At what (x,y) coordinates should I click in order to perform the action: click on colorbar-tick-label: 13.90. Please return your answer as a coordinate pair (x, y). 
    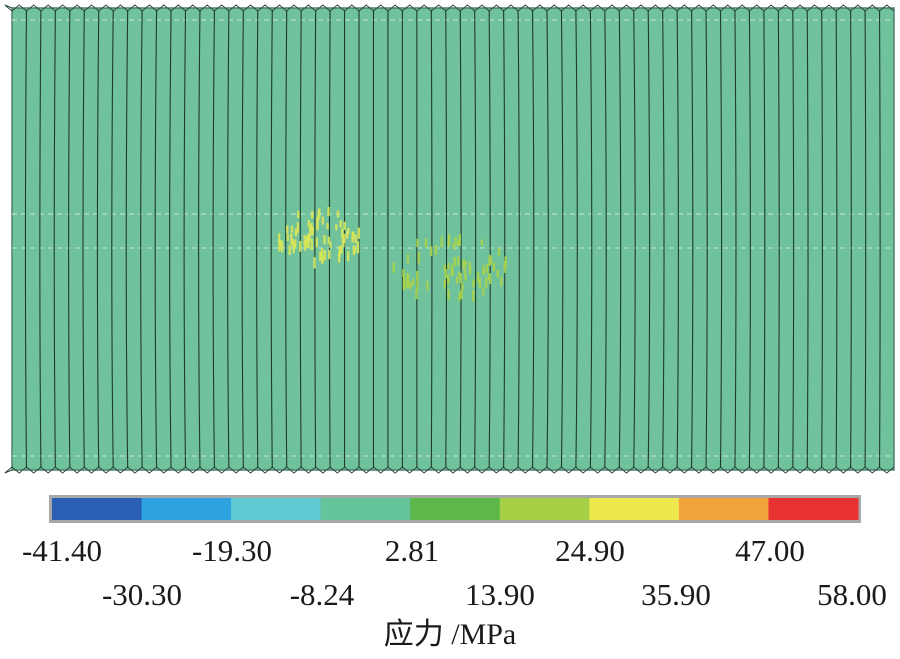
    Looking at the image, I should click on (500, 594).